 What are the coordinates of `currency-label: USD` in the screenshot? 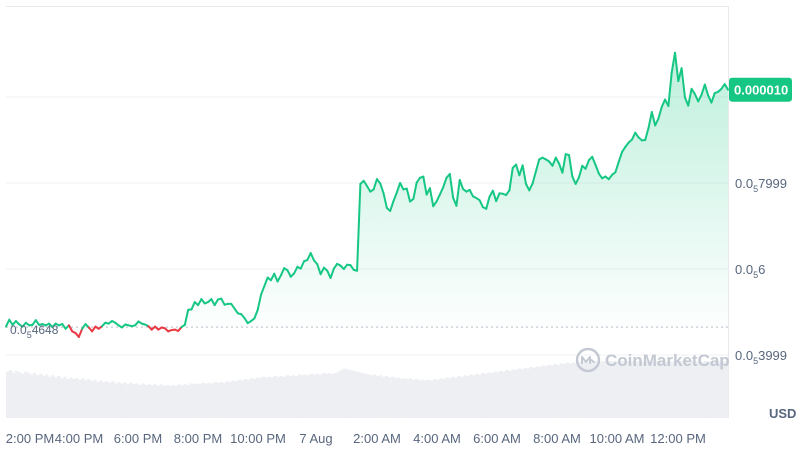 It's located at (782, 413).